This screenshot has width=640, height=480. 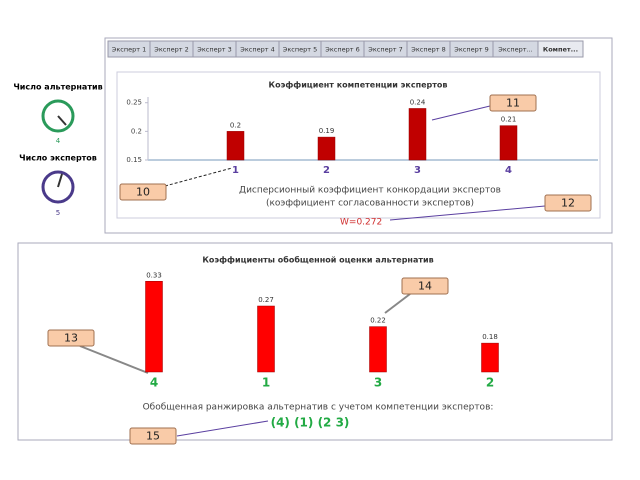 I want to click on callout-number: 14, so click(x=425, y=286).